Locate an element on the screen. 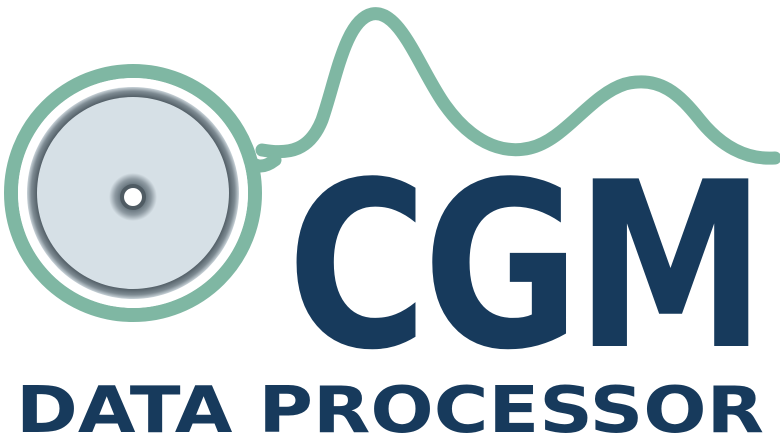  logo-tagline: DATA PROCESSOR is located at coordinates (390, 407).